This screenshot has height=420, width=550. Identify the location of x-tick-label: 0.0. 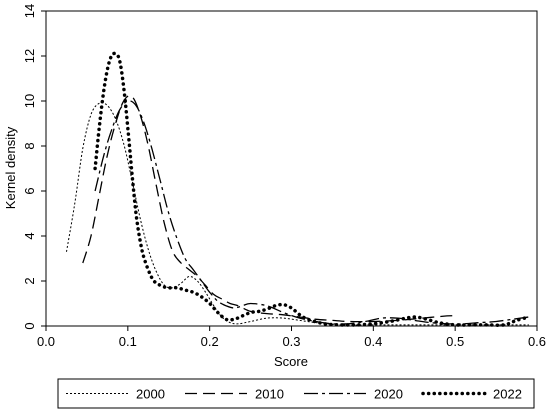
(46, 341).